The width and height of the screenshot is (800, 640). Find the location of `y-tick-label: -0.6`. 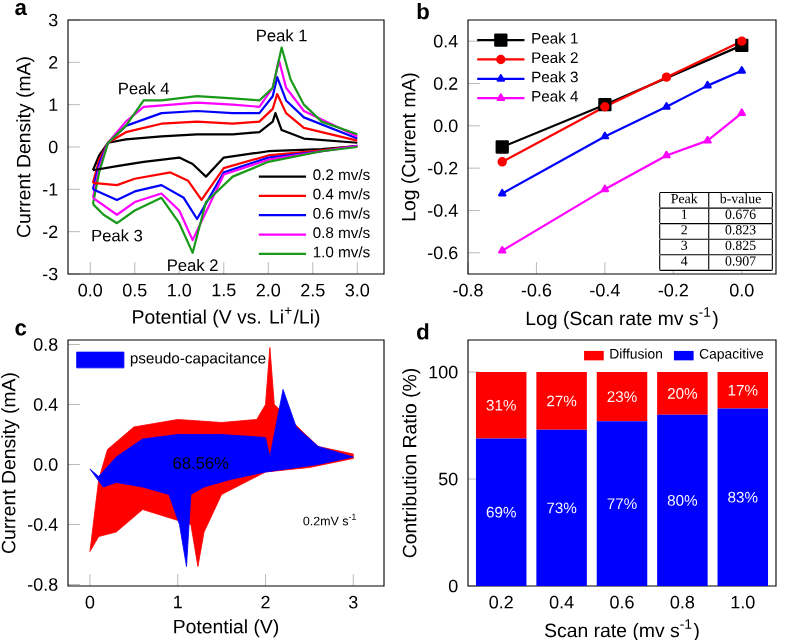

y-tick-label: -0.6 is located at coordinates (443, 253).